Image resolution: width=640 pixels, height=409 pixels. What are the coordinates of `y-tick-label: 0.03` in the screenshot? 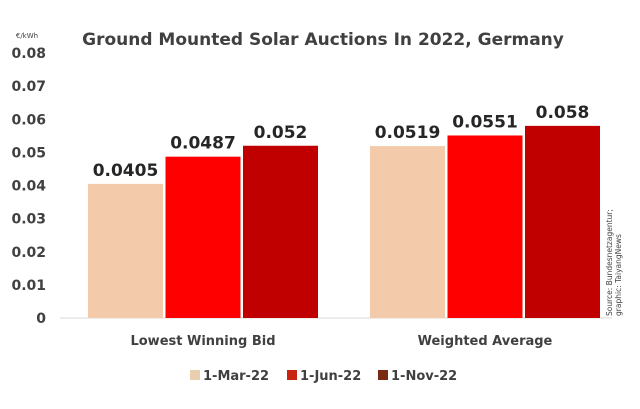 It's located at (28, 220).